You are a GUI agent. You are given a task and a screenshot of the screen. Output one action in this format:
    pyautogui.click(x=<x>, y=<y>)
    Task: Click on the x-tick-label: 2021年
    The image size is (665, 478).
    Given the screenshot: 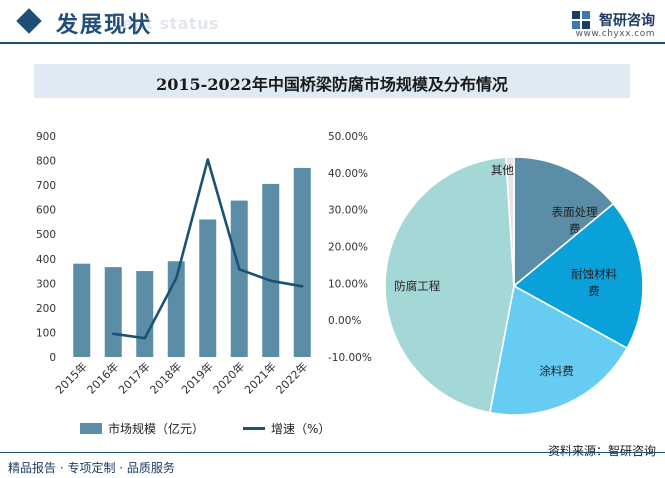 What is the action you would take?
    pyautogui.click(x=259, y=377)
    